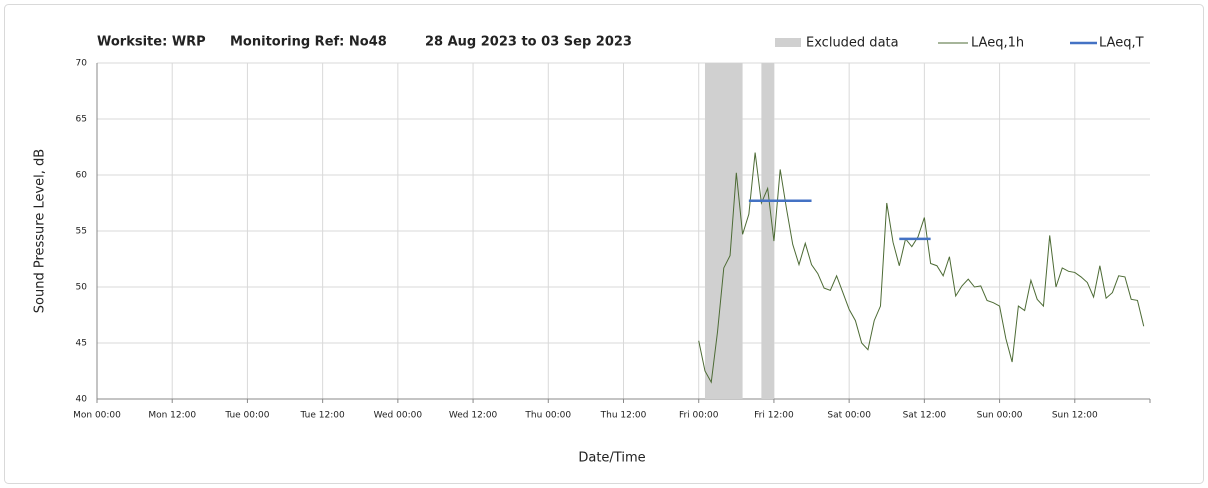 The height and width of the screenshot is (488, 1208). What do you see at coordinates (172, 416) in the screenshot?
I see `x-tick-label: Mon 12:00` at bounding box center [172, 416].